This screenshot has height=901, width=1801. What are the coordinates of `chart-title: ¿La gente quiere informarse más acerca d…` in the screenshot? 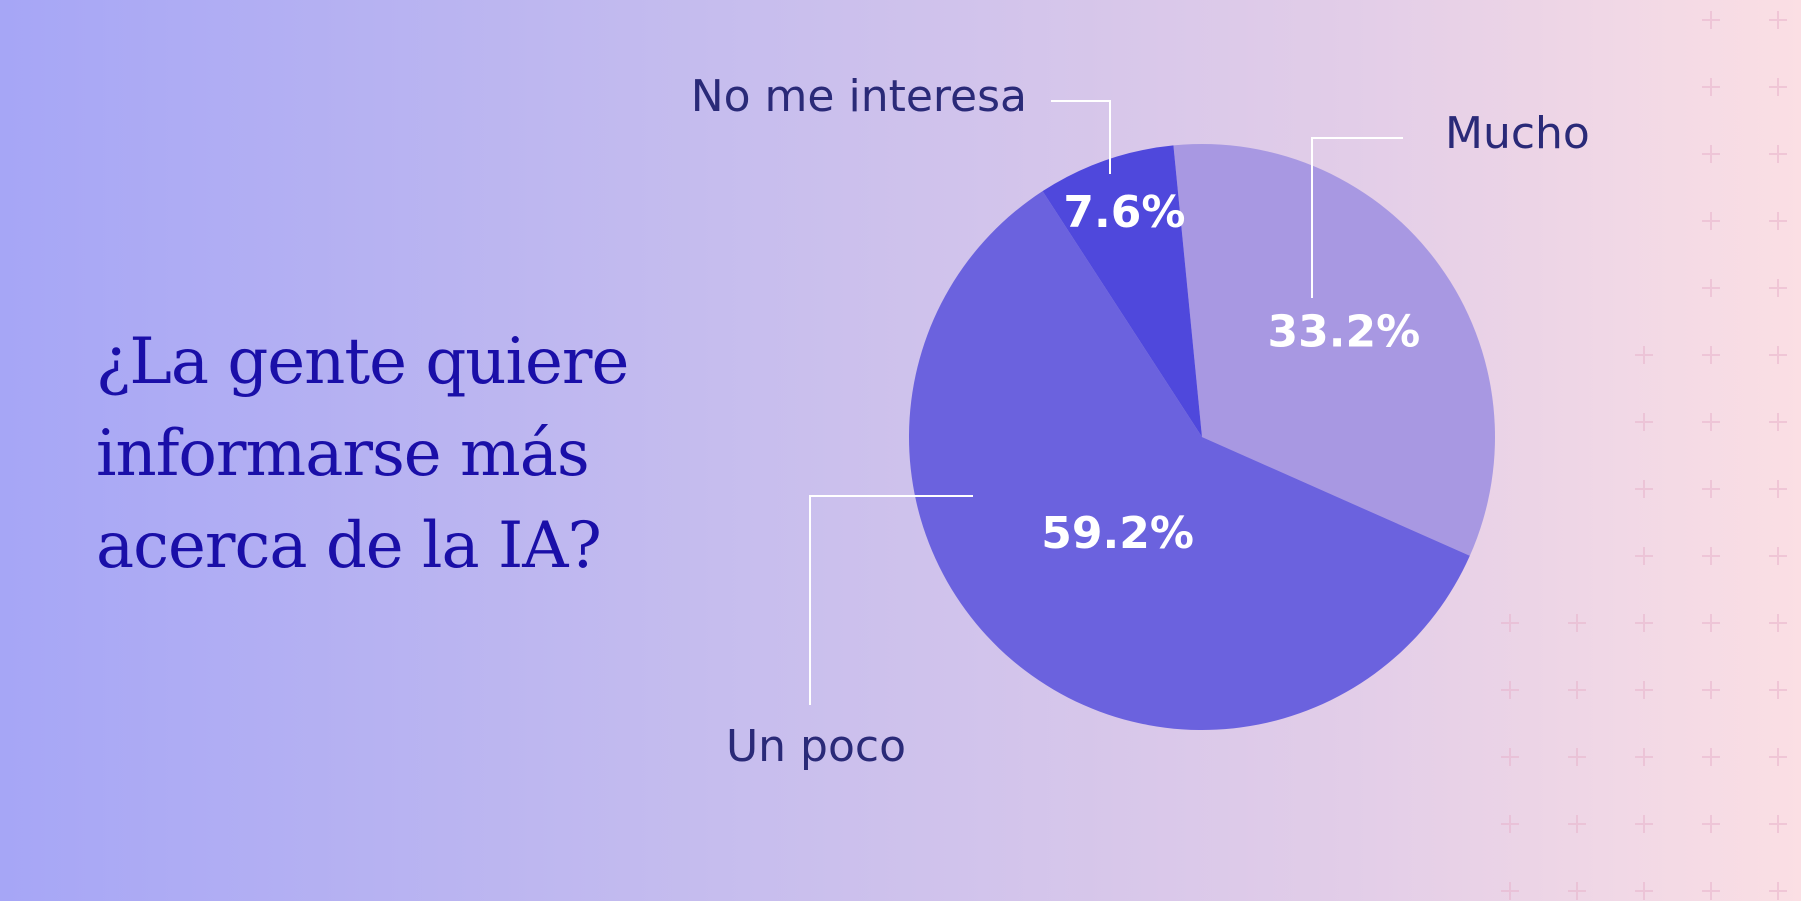 It's located at (406, 454).